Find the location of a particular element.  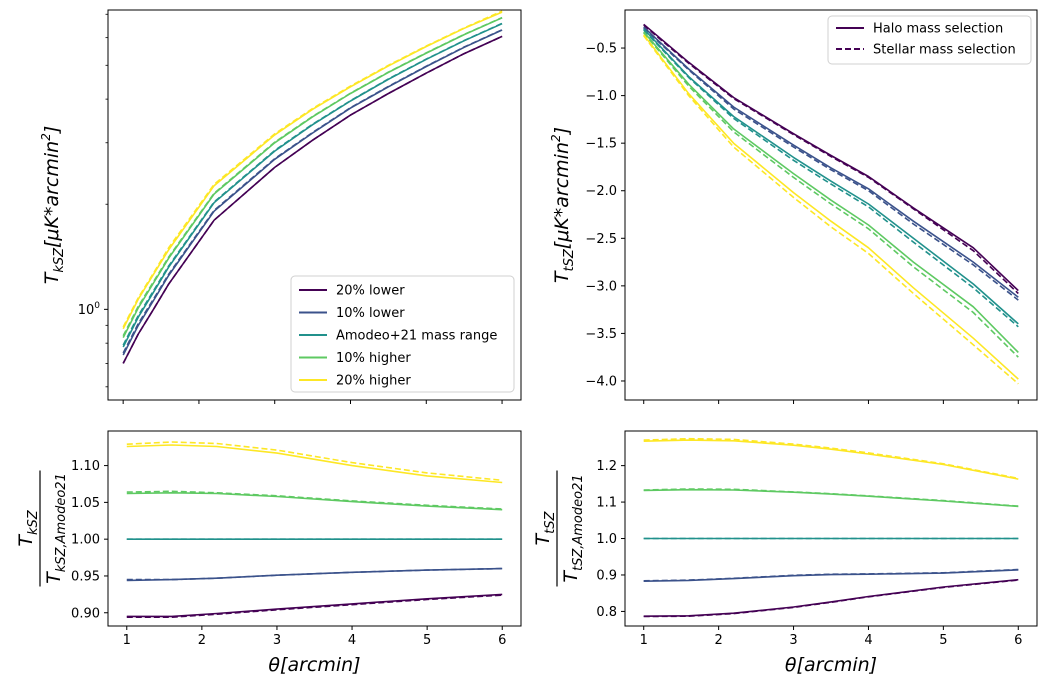

y-tick-label: −3.5 is located at coordinates (601, 334).